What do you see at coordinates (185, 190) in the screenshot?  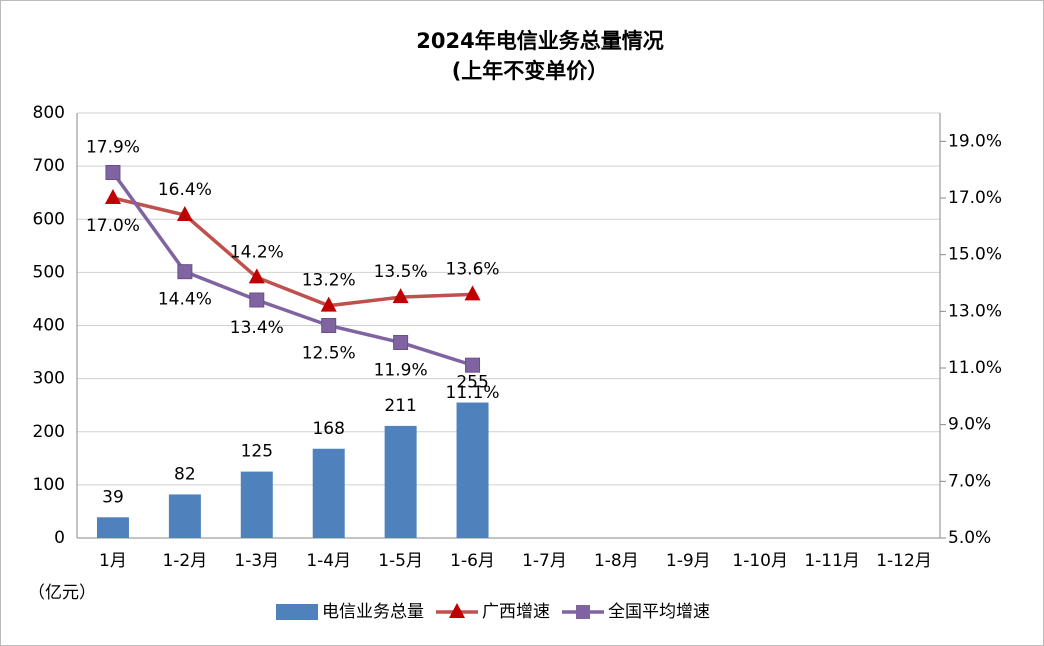 I see `data-label: 16.4%` at bounding box center [185, 190].